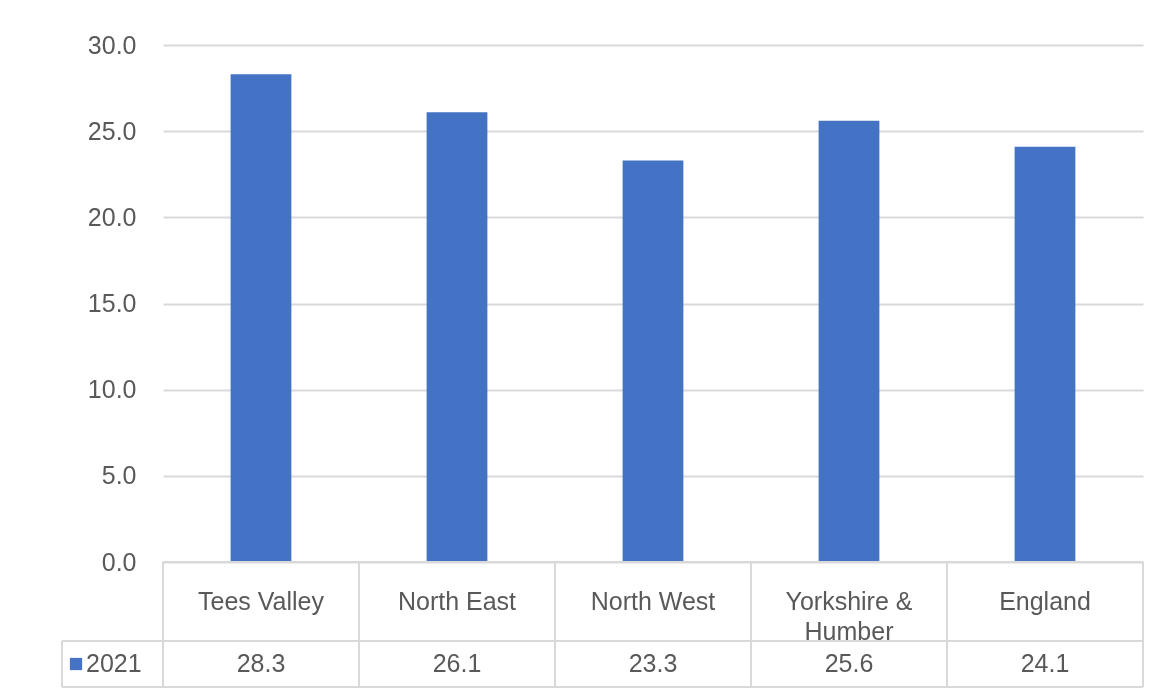 The height and width of the screenshot is (697, 1170). I want to click on legend-label: 2021, so click(114, 663).